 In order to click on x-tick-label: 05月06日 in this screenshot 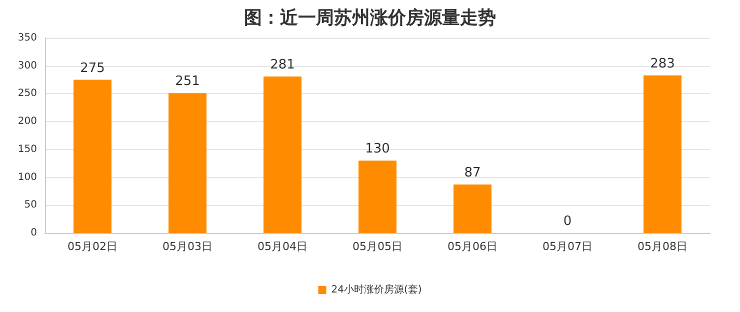, I will do `click(473, 246)`.